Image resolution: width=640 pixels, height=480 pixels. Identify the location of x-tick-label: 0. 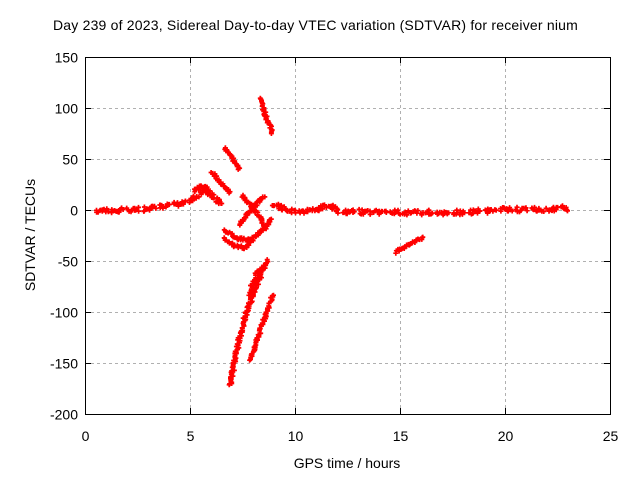
(86, 436).